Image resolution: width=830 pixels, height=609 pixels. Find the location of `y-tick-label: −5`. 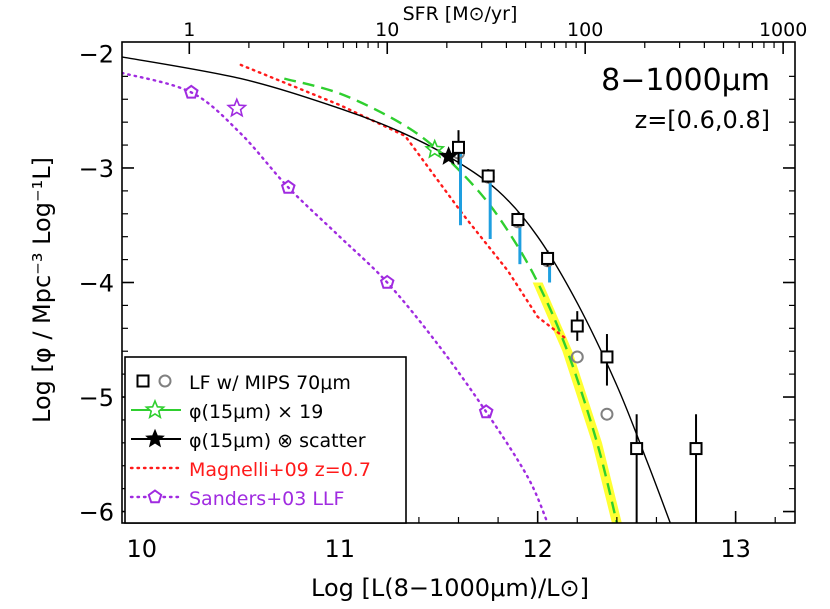

y-tick-label: −5 is located at coordinates (96, 398).